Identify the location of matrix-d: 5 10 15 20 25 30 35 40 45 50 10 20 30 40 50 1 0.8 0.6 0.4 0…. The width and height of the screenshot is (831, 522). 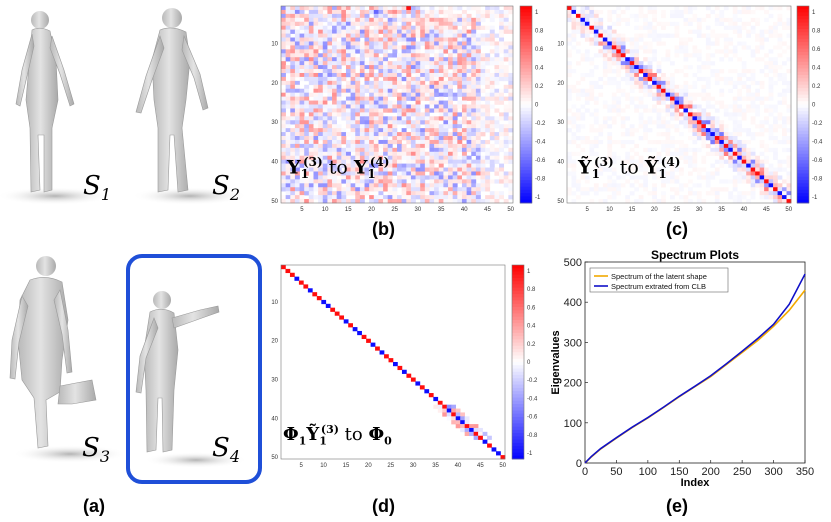
(404, 366).